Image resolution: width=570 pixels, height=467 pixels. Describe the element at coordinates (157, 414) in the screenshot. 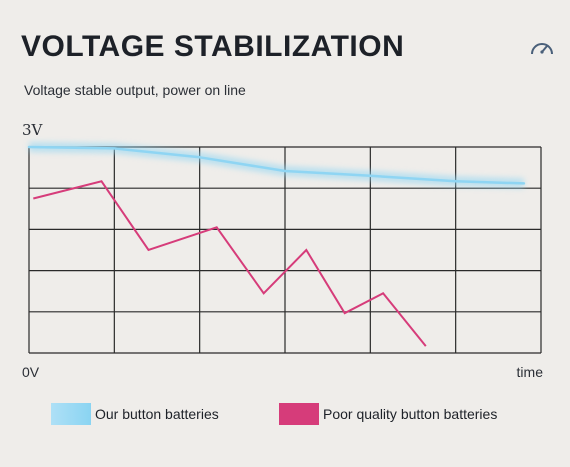

I see `legend-label-our-batteries: Our button batteries` at that location.